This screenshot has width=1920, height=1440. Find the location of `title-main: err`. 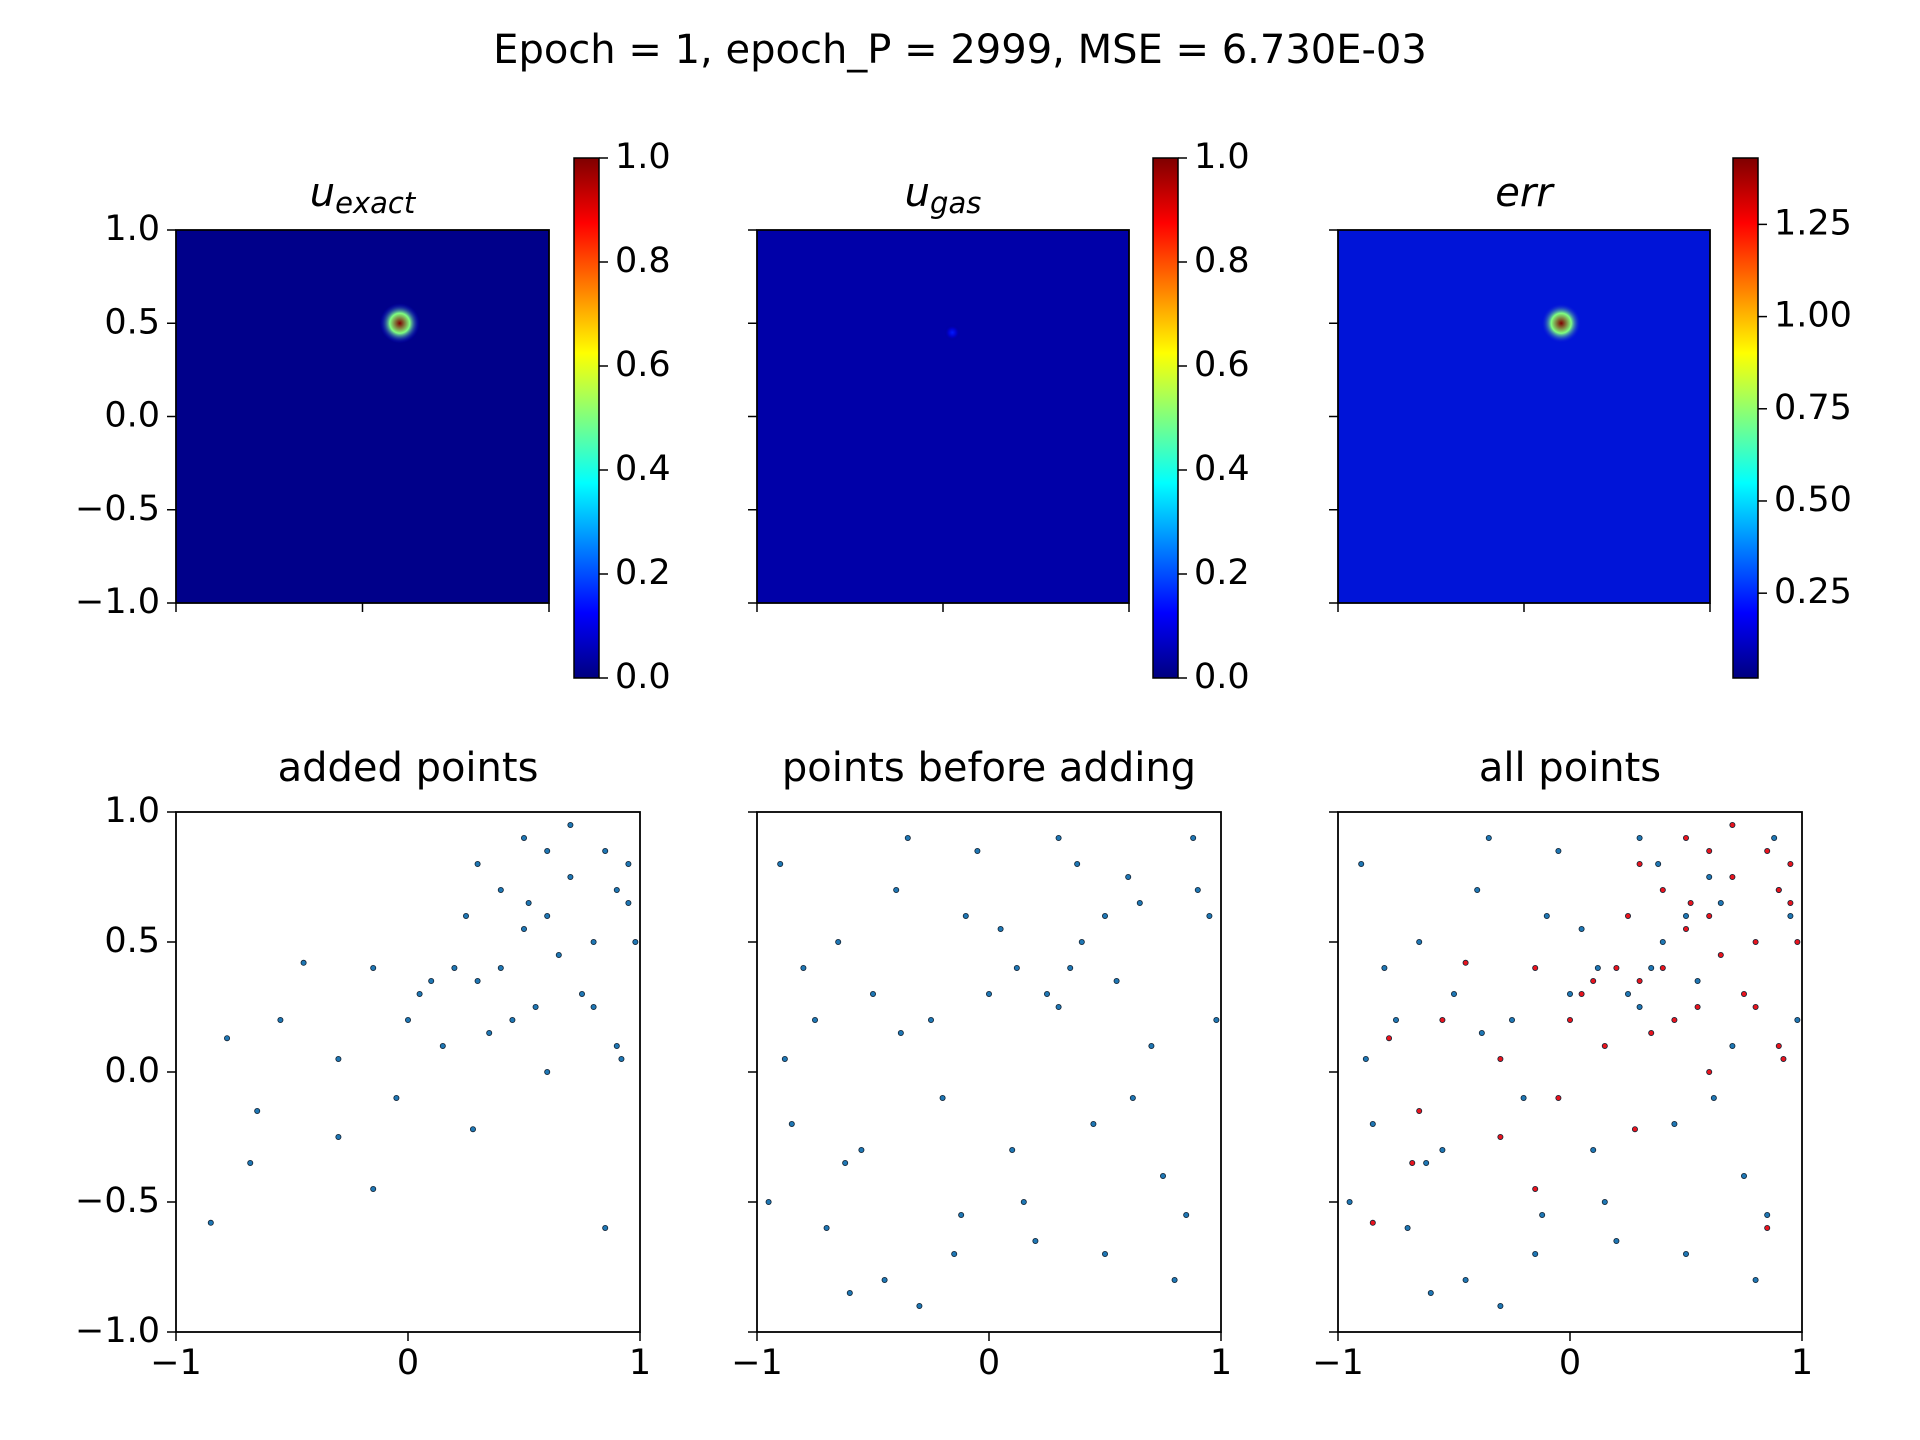

title-main: err is located at coordinates (1525, 193).